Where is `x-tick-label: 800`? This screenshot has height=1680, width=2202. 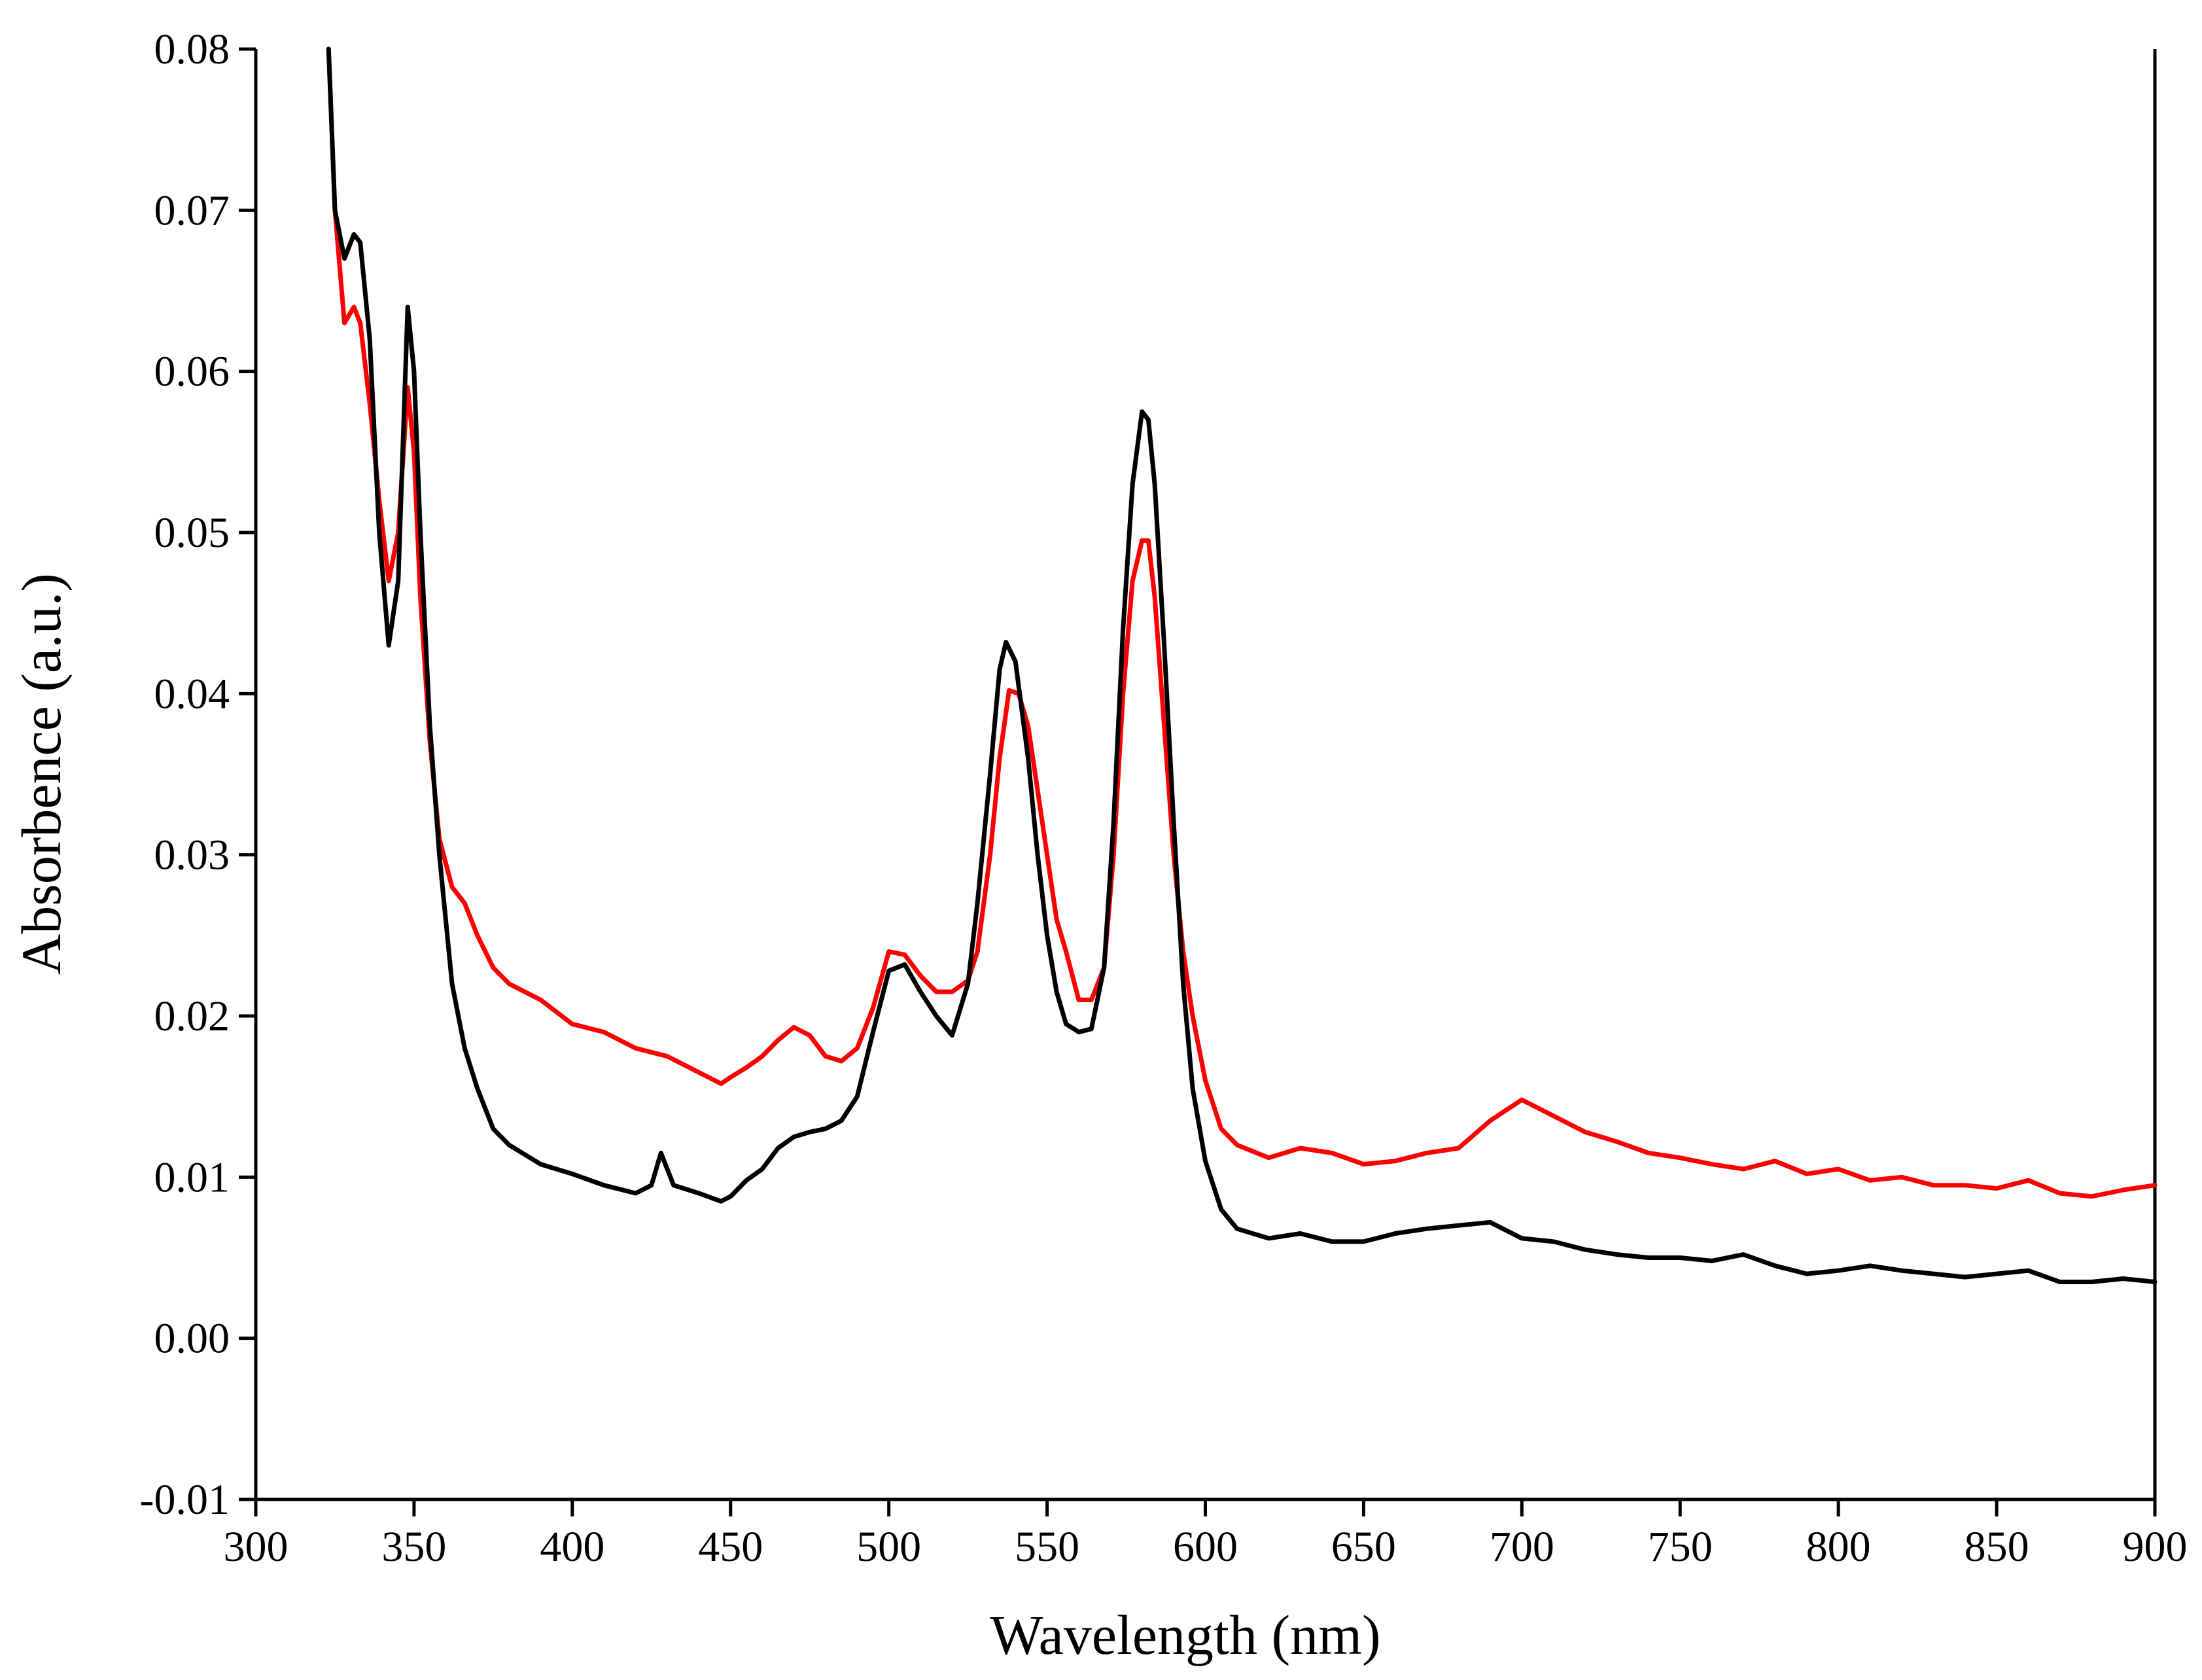
x-tick-label: 800 is located at coordinates (1838, 1547).